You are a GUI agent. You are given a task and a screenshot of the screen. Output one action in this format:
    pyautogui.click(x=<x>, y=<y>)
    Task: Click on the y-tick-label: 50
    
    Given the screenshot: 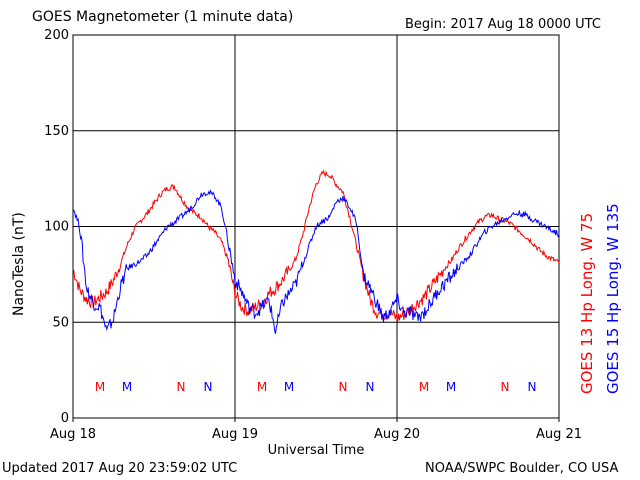 What is the action you would take?
    pyautogui.click(x=60, y=322)
    